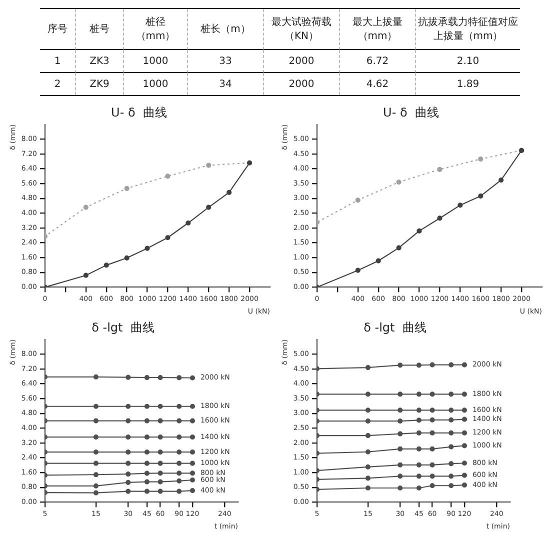  What do you see at coordinates (468, 85) in the screenshot?
I see `text: 1.89` at bounding box center [468, 85].